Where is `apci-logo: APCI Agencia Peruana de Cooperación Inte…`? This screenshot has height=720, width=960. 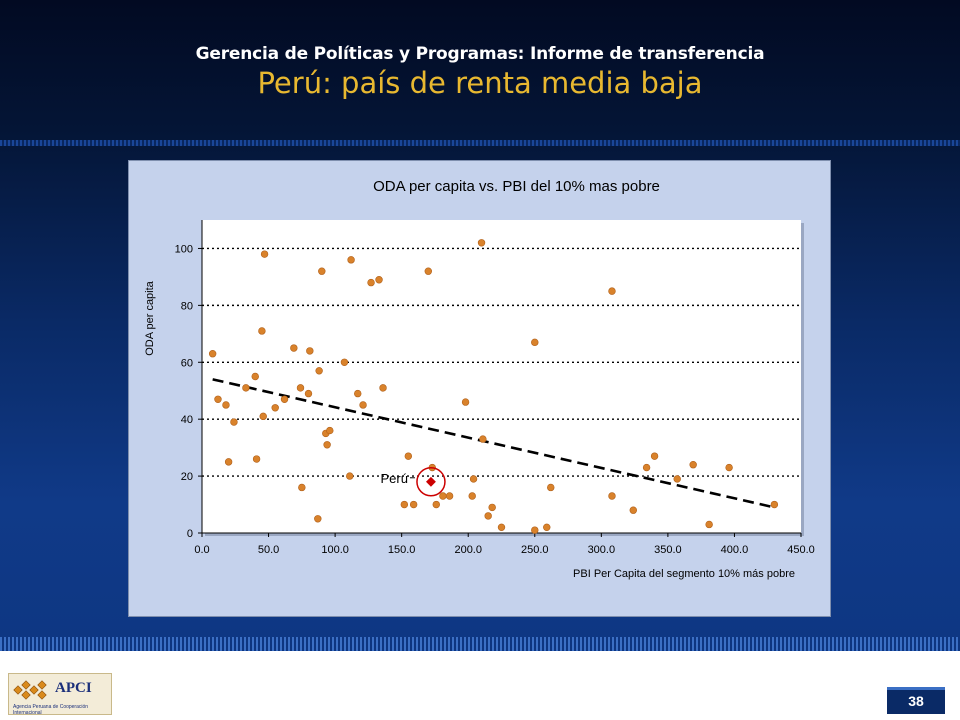
apci-logo: APCI Agencia Peruana de Cooperación Inte… is located at coordinates (60, 694).